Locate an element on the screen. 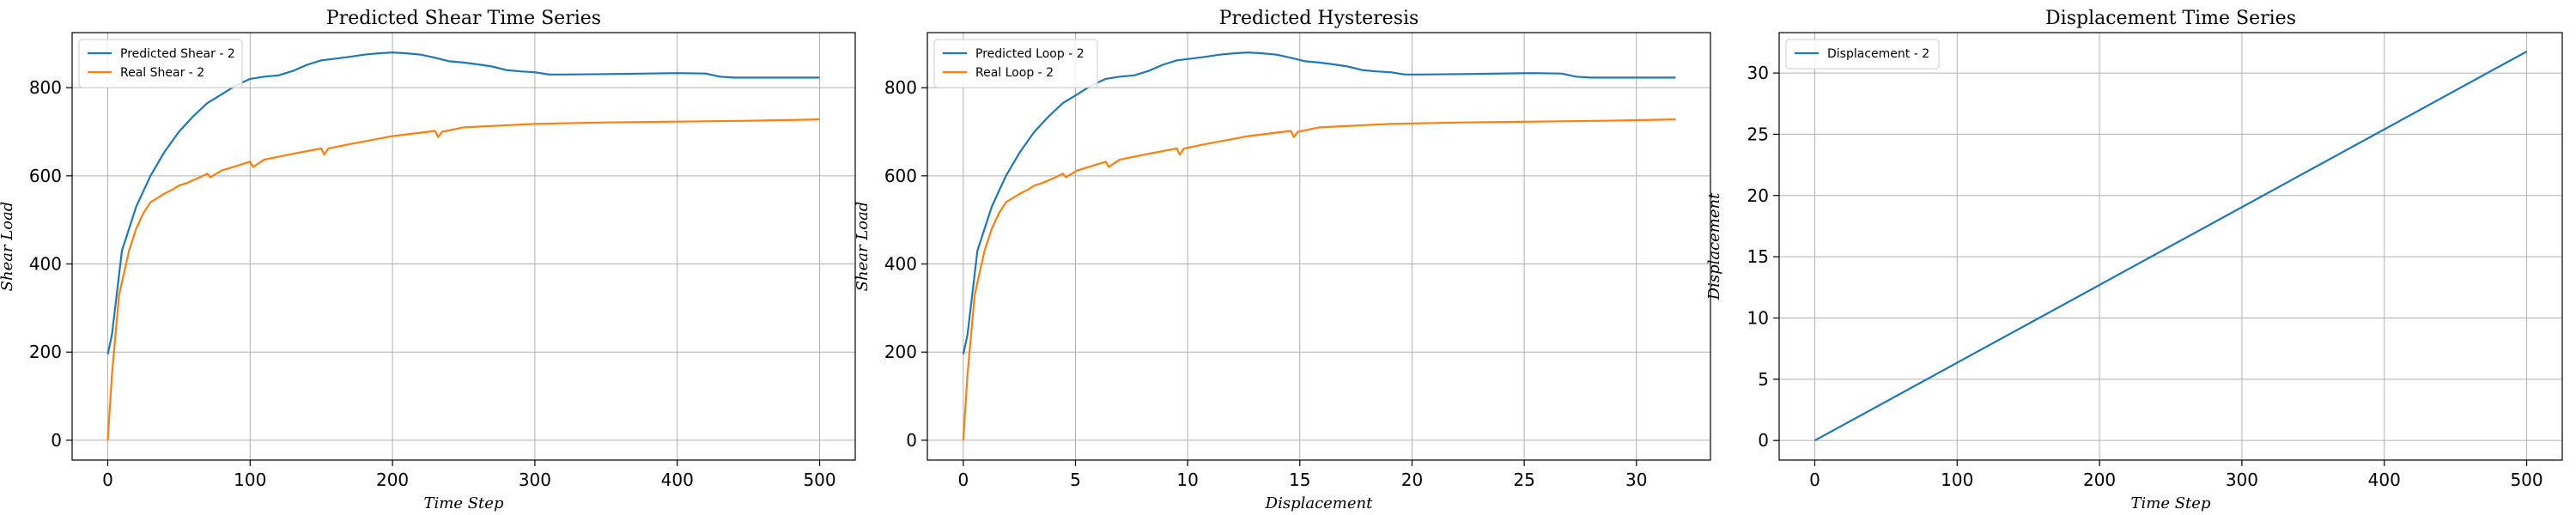 This screenshot has width=2576, height=515. x-tick-label: 15 is located at coordinates (1299, 480).